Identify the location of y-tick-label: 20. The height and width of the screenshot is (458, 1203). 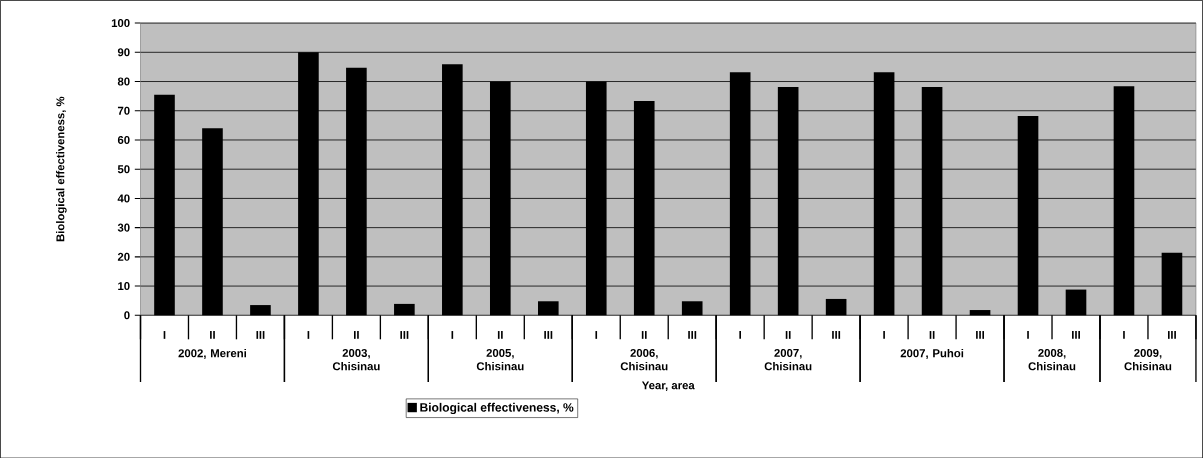
(123, 256).